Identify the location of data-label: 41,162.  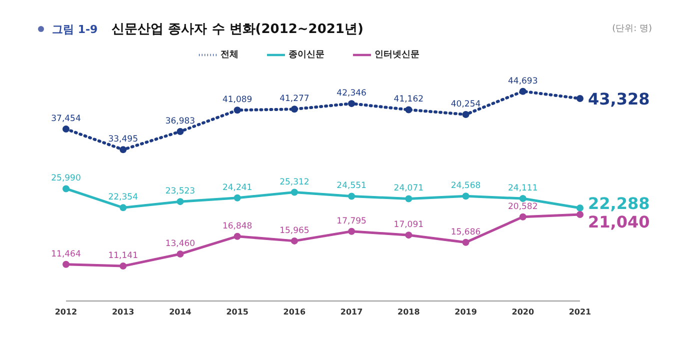
(409, 99).